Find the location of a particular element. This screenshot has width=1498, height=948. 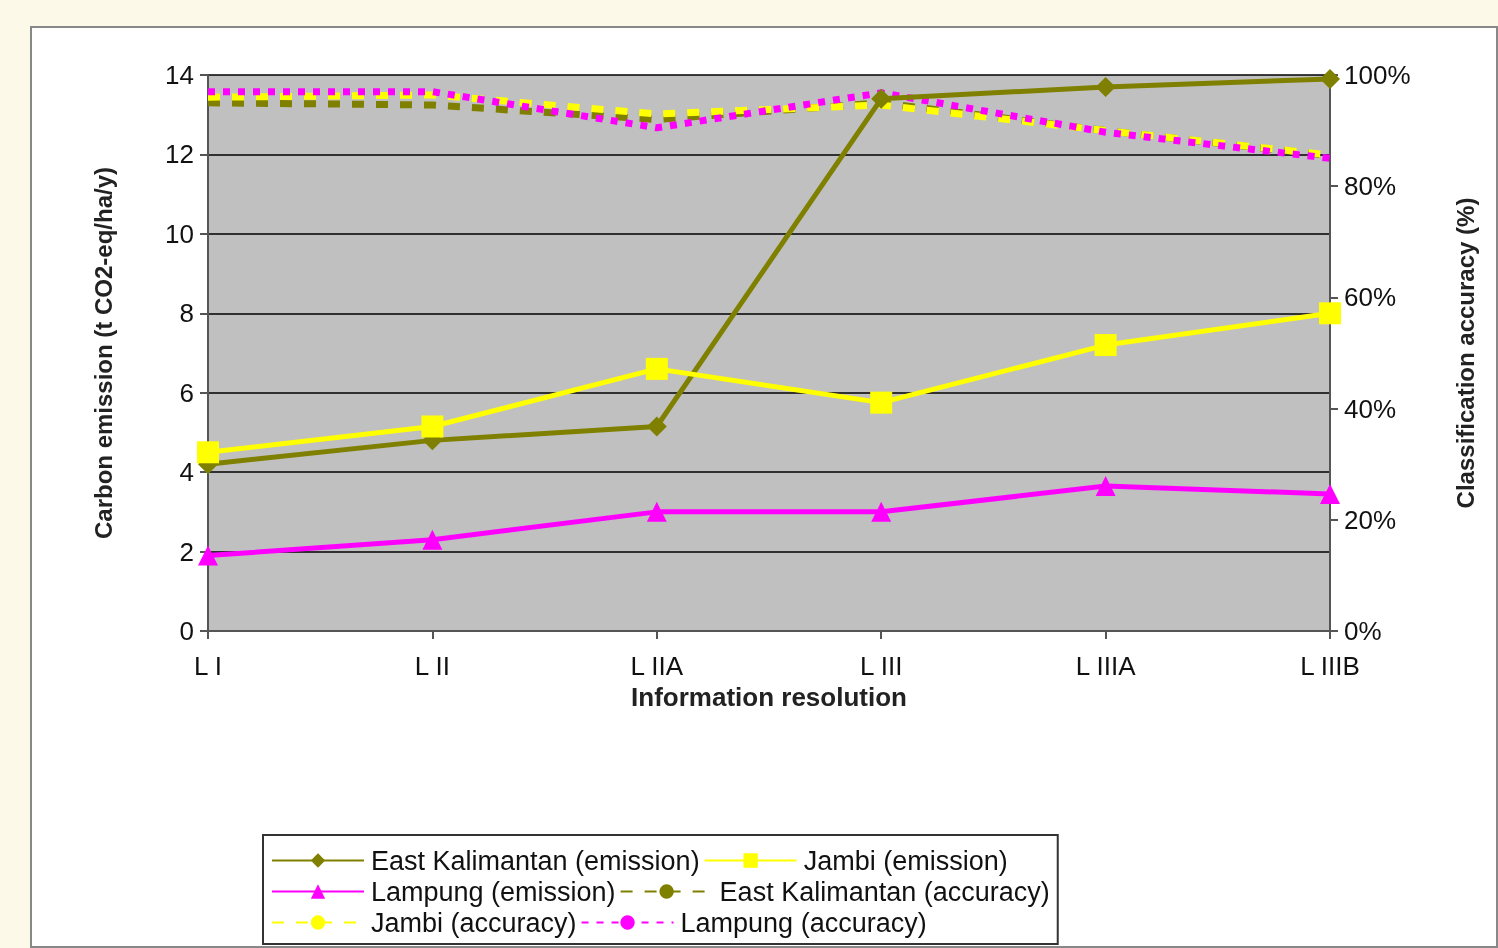

y2-tick-label: 80% is located at coordinates (1370, 186).